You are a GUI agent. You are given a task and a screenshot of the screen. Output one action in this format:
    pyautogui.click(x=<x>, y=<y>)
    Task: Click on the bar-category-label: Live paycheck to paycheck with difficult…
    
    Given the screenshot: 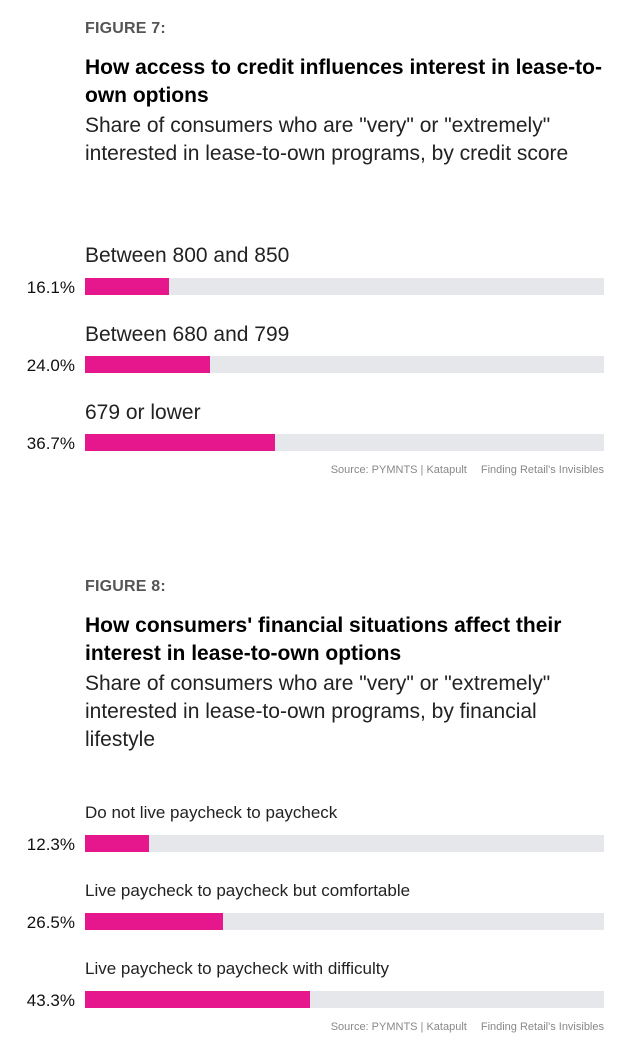 What is the action you would take?
    pyautogui.click(x=237, y=968)
    